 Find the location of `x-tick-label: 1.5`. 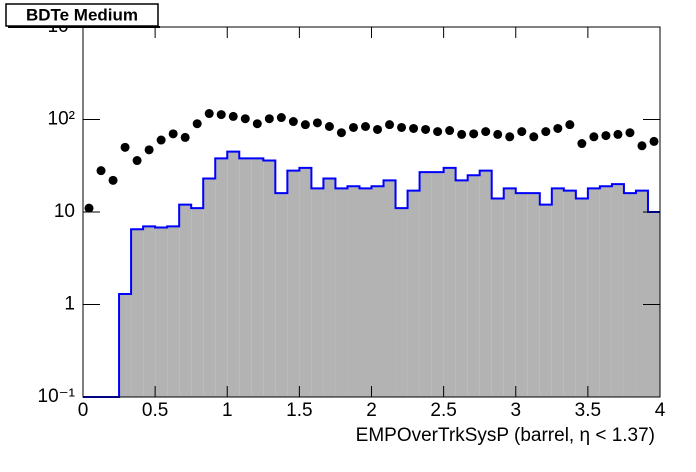

x-tick-label: 1.5 is located at coordinates (299, 410).